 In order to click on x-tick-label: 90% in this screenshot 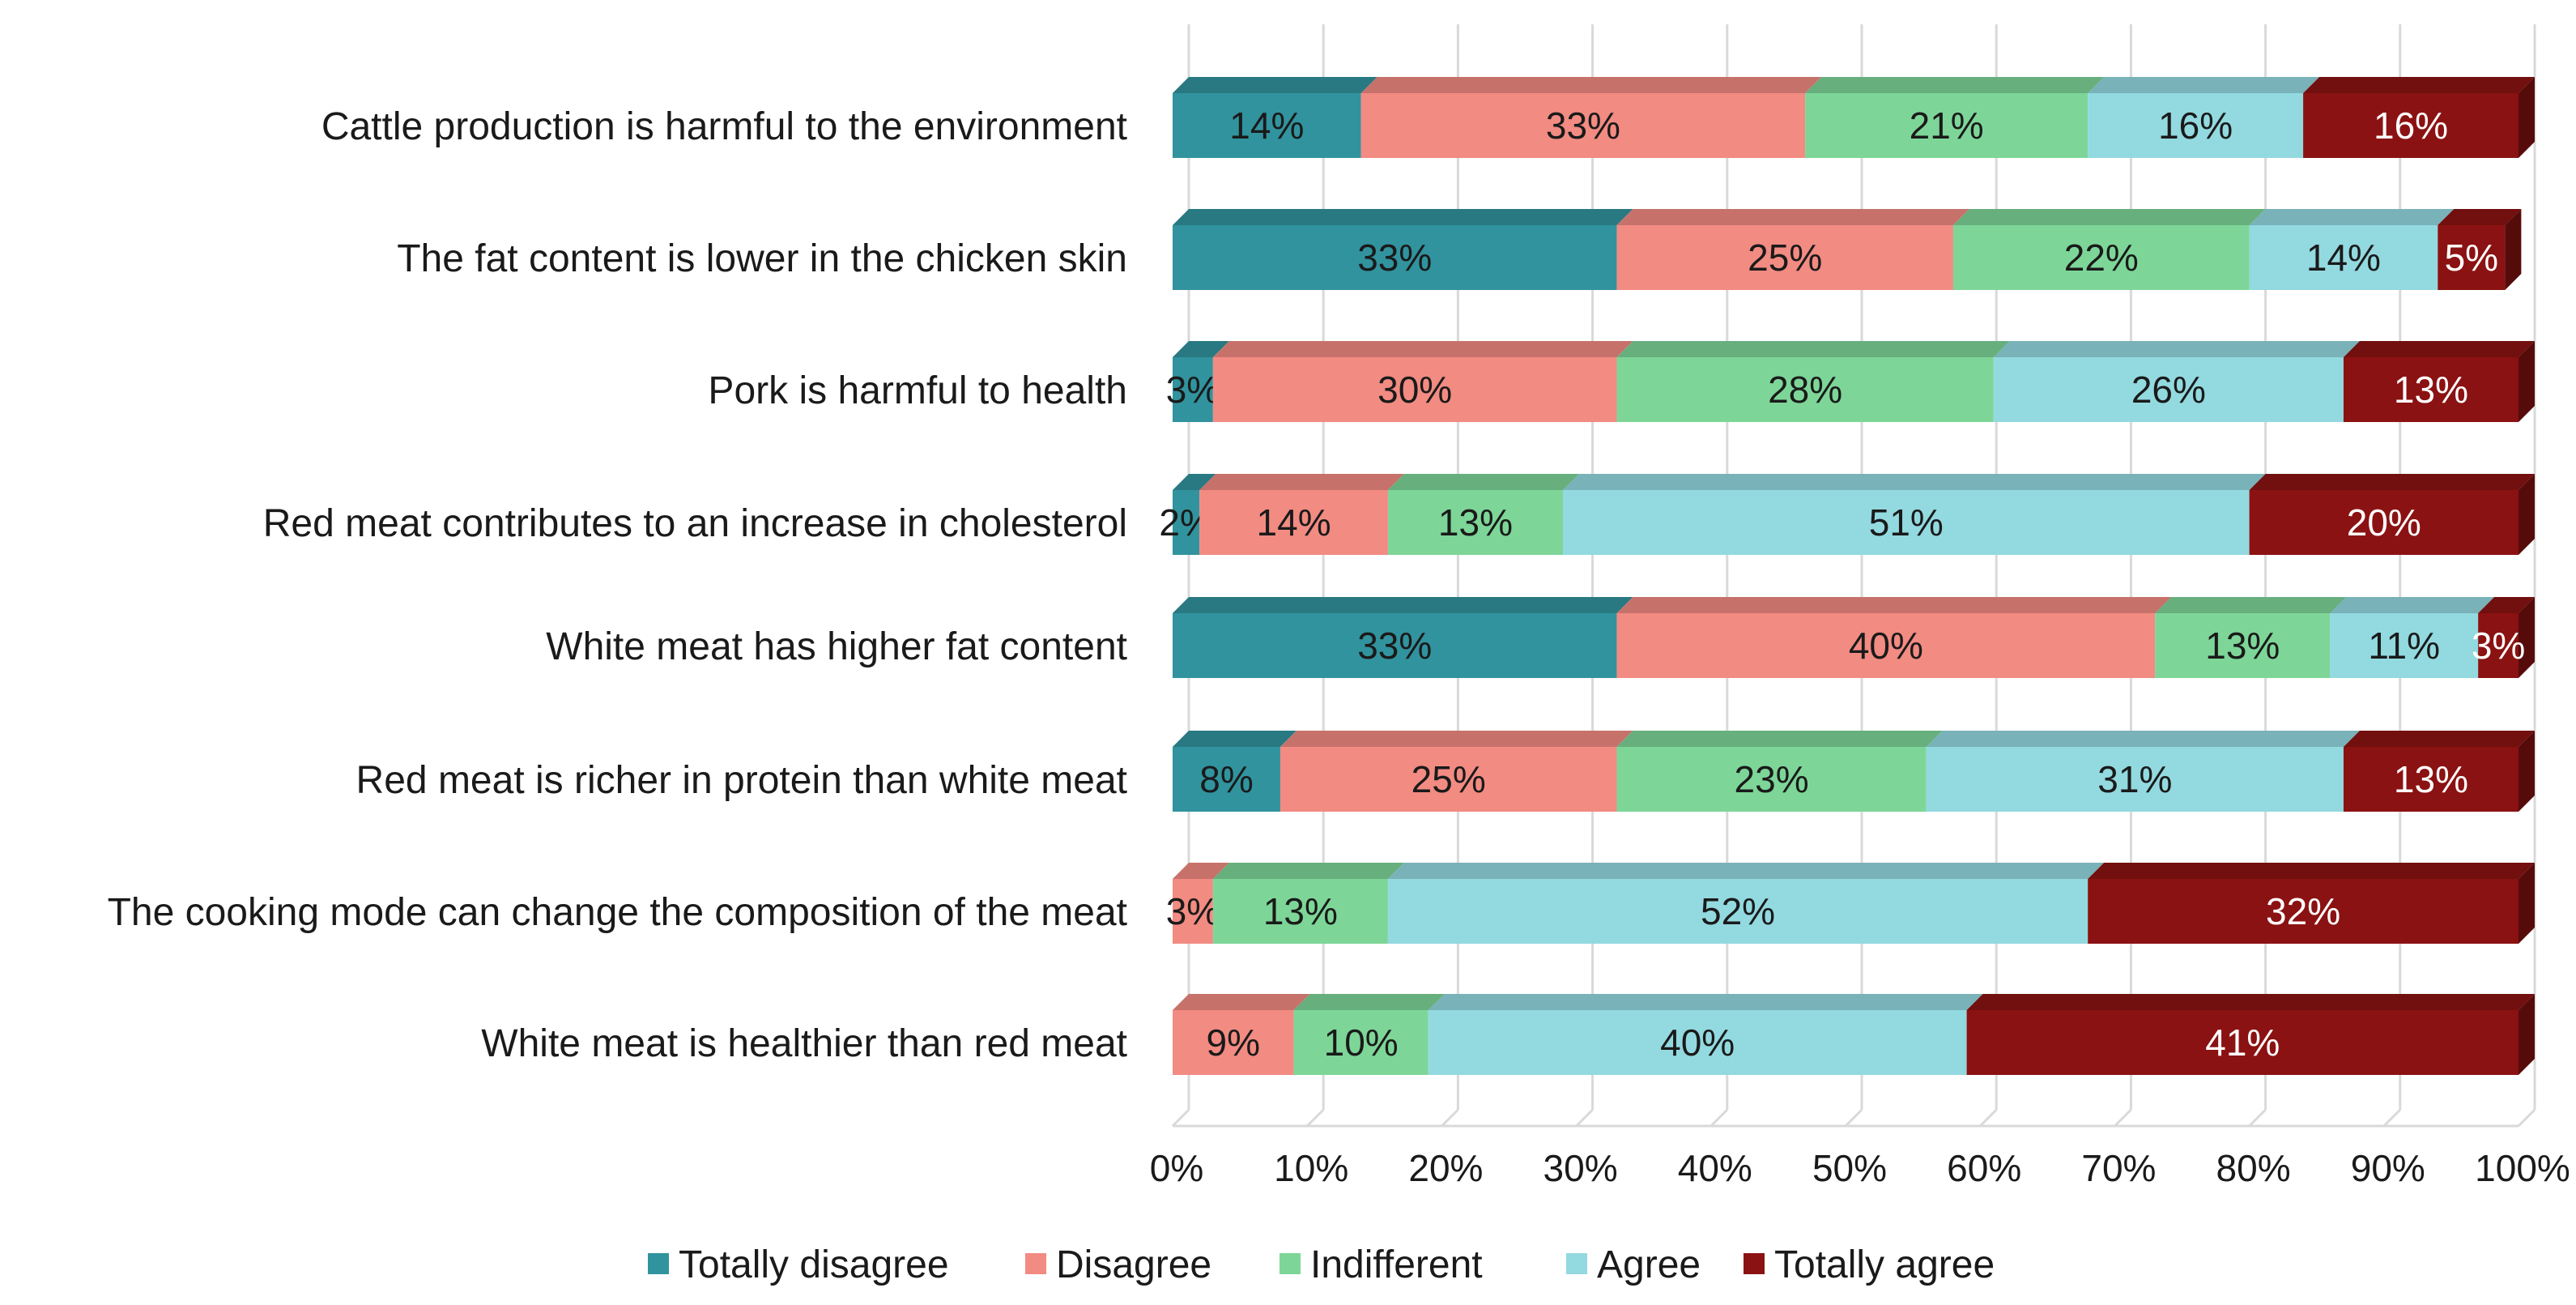, I will do `click(2388, 1168)`.